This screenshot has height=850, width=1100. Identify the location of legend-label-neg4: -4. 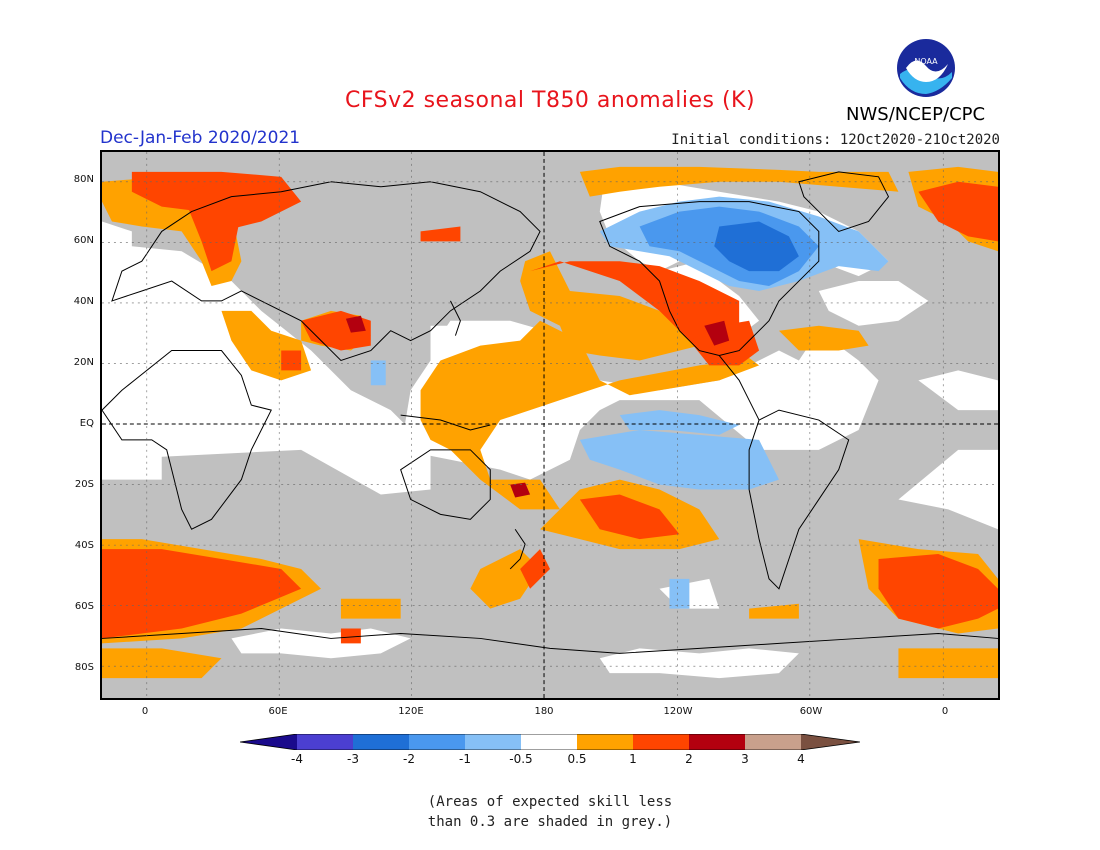
(297, 759).